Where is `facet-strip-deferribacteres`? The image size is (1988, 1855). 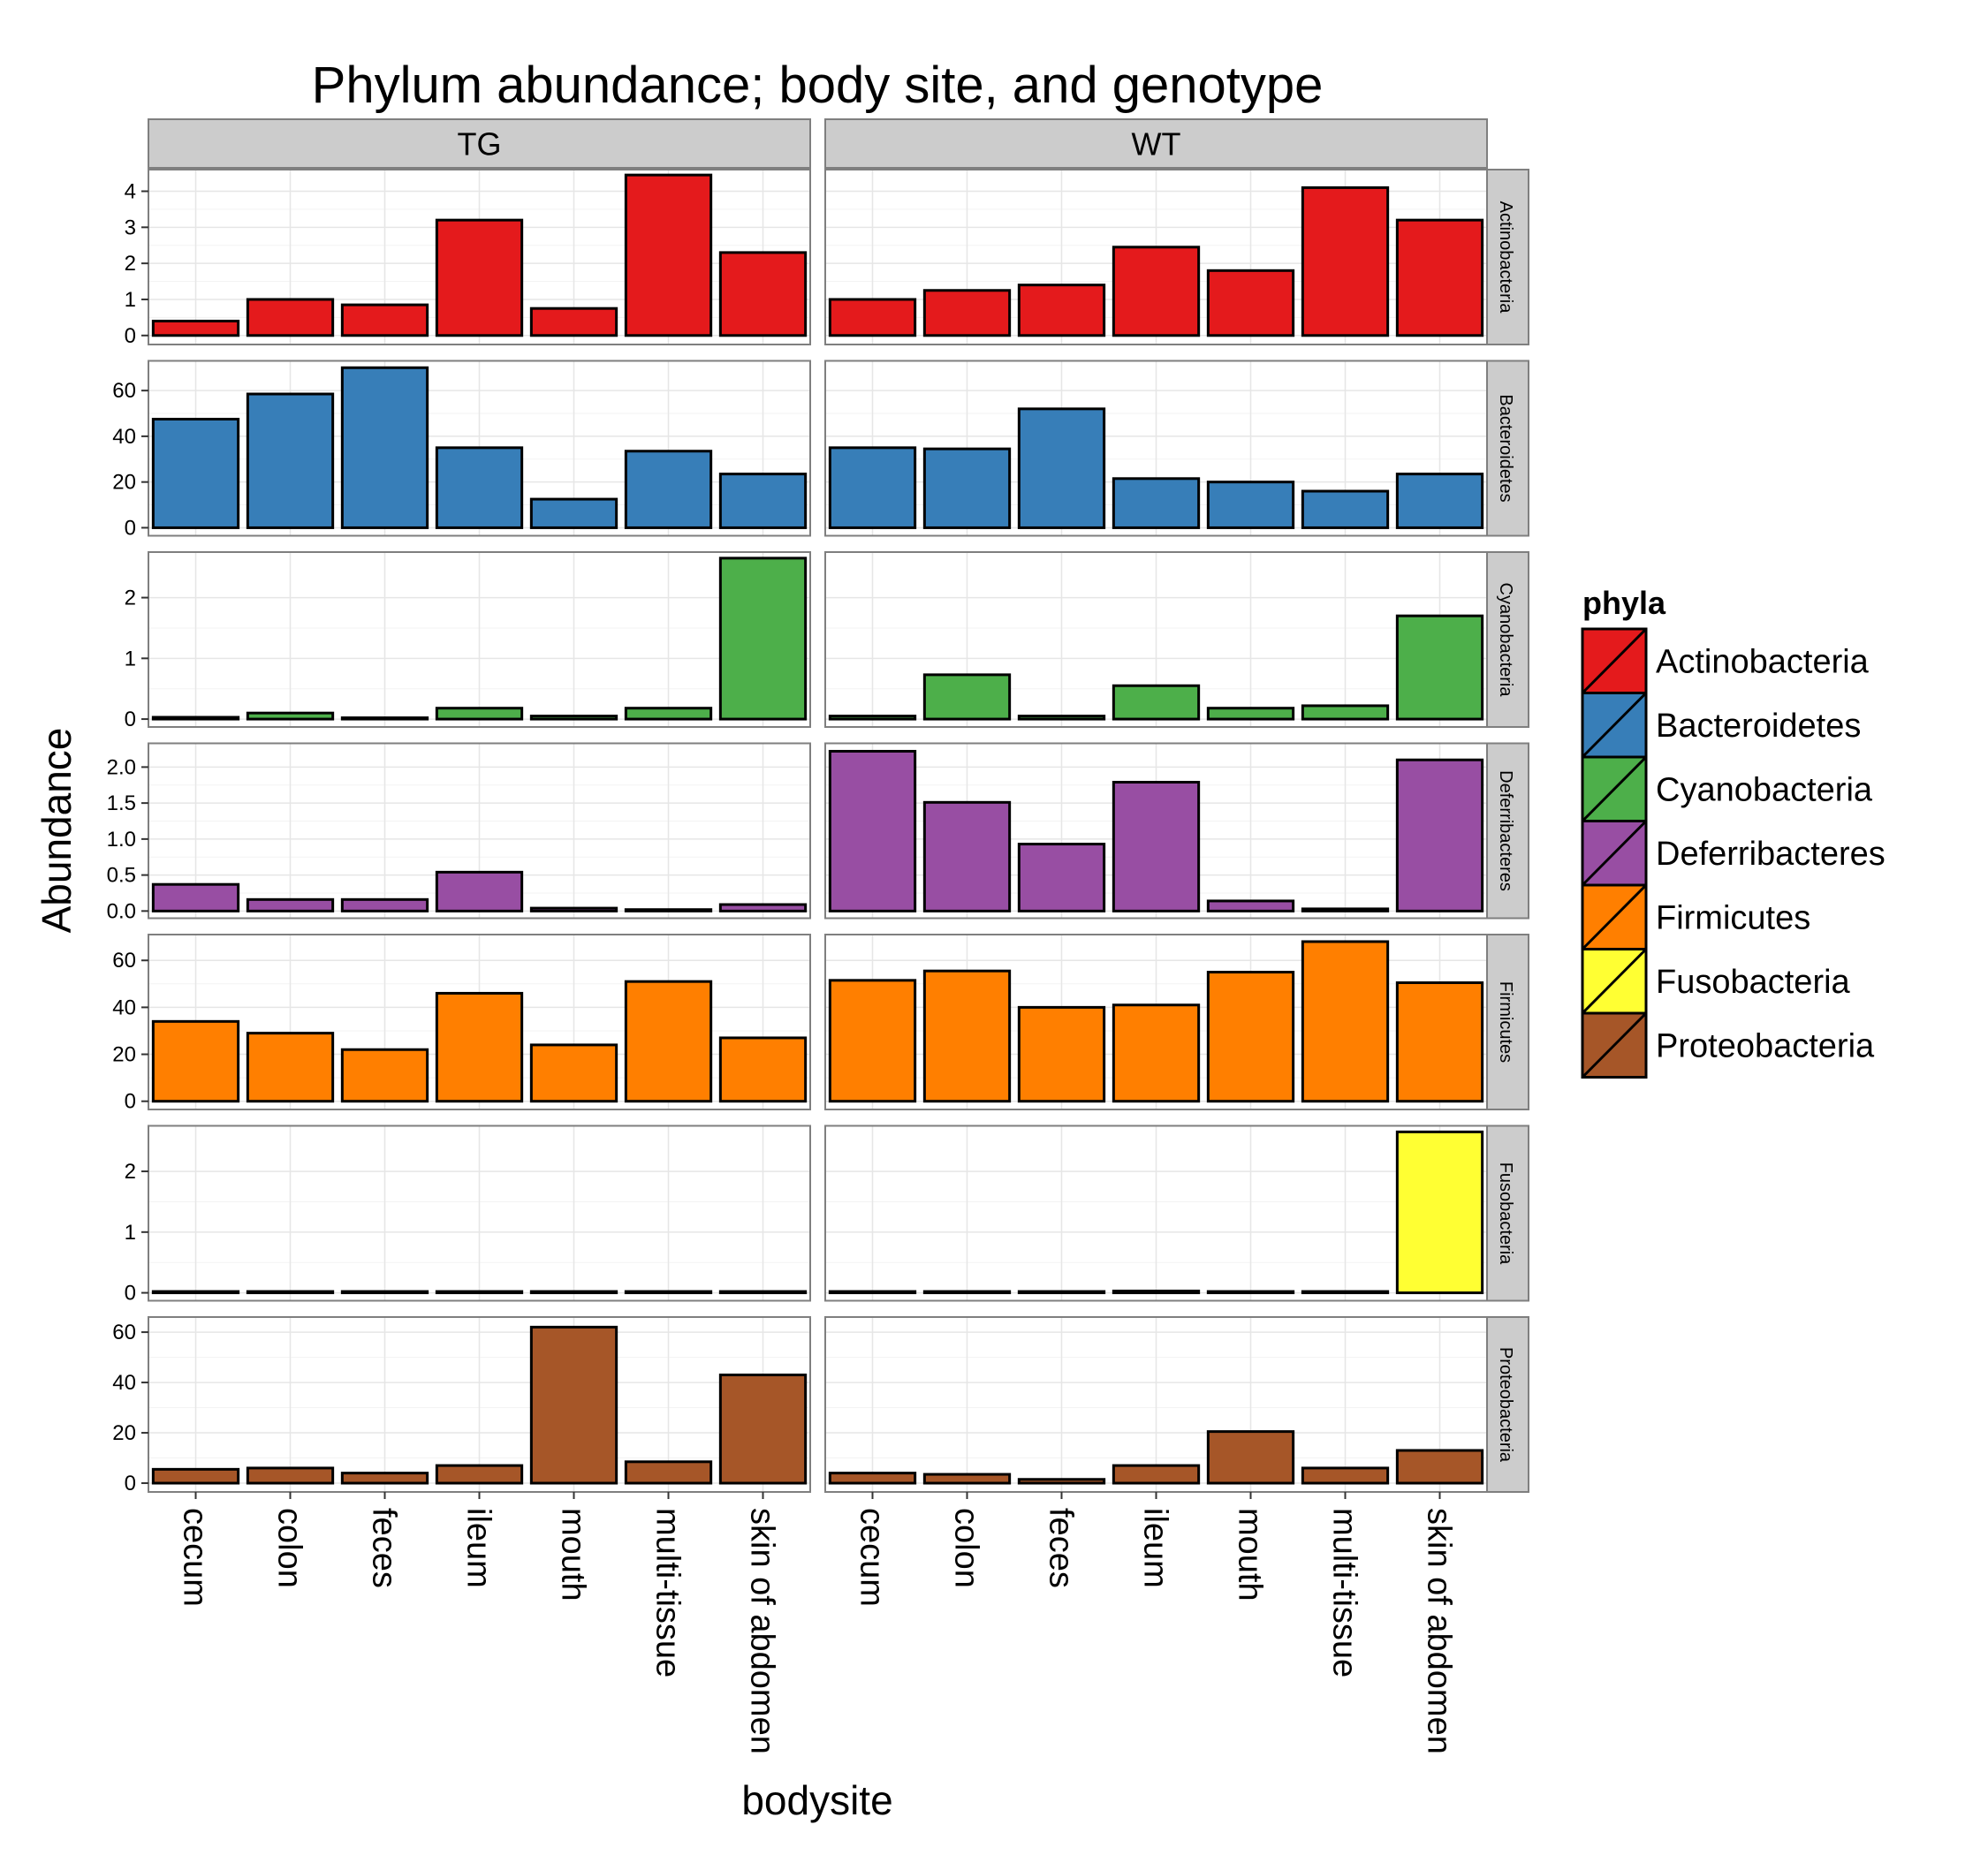 facet-strip-deferribacteres is located at coordinates (1506, 831).